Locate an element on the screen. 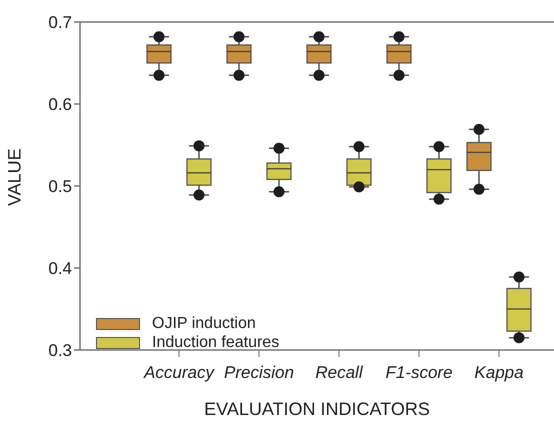 The width and height of the screenshot is (554, 425). y-axis-title: VALUE is located at coordinates (14, 177).